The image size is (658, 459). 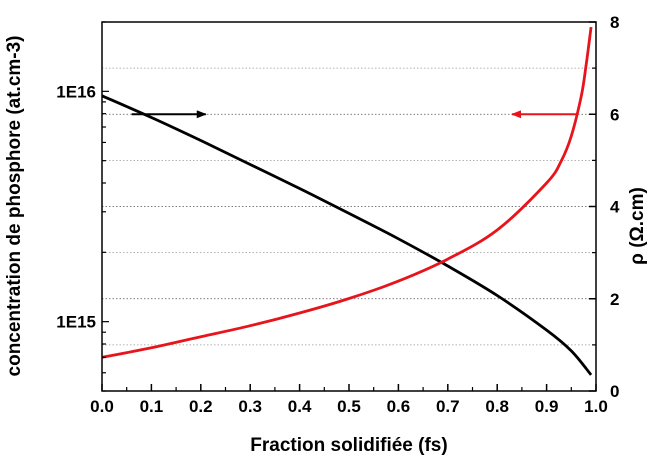 What do you see at coordinates (348, 445) in the screenshot?
I see `x-axis-title: Fraction solidifiée (fs)` at bounding box center [348, 445].